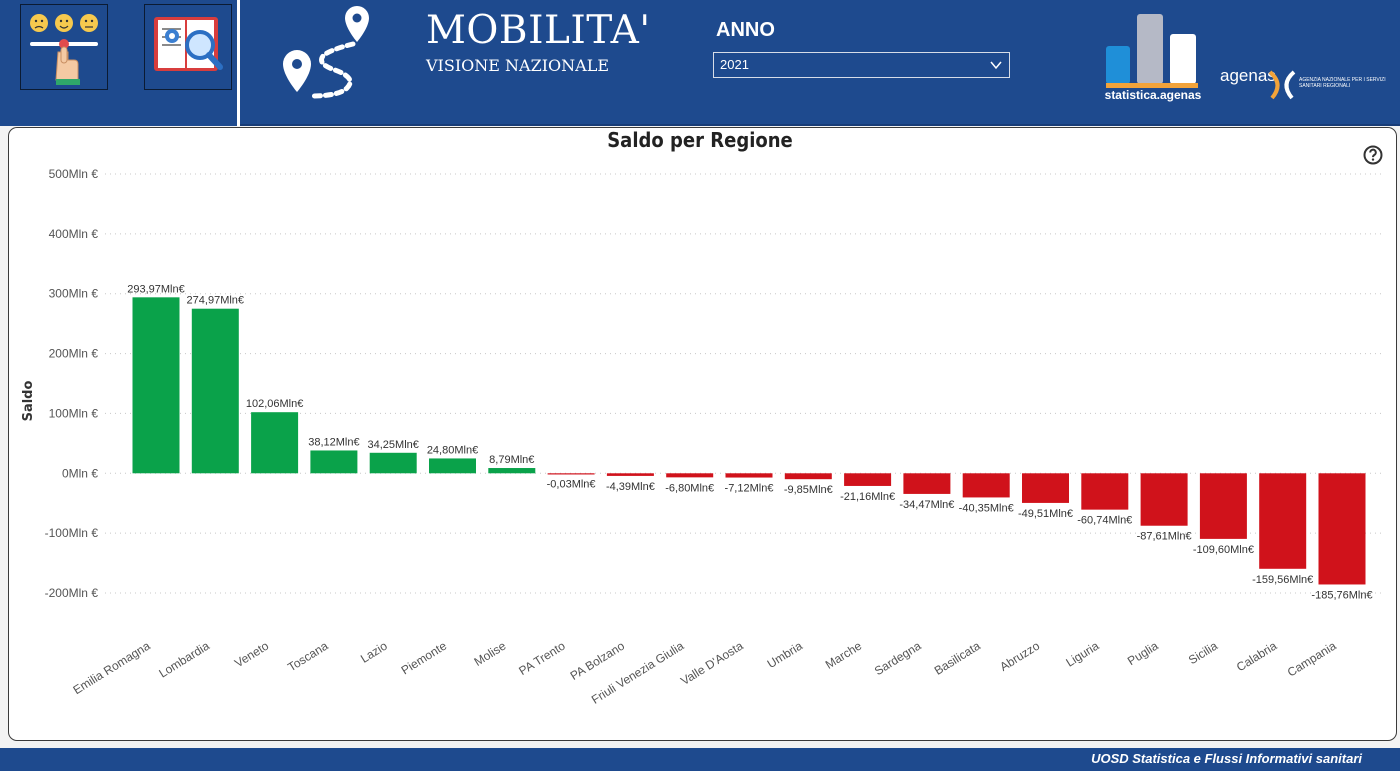 The image size is (1400, 771). I want to click on book-search-icon, so click(188, 44).